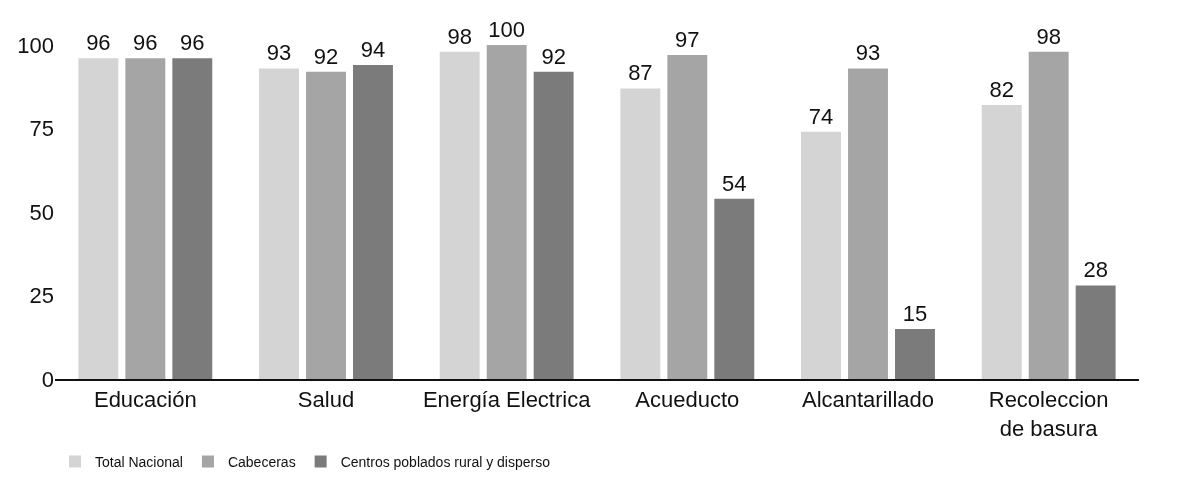 Image resolution: width=1179 pixels, height=490 pixels. Describe the element at coordinates (1048, 413) in the screenshot. I see `x-tick-label: Recoleccion de basura` at that location.